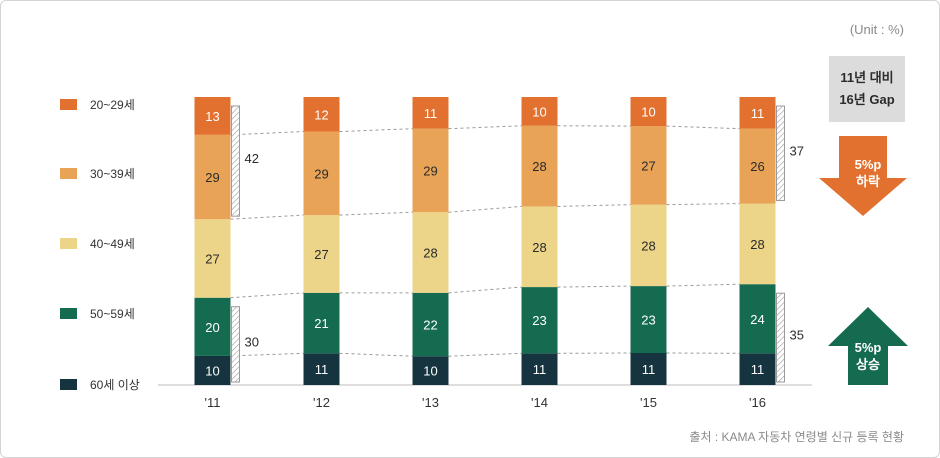  What do you see at coordinates (868, 173) in the screenshot?
I see `down-arrow-label: 5%p 하락` at bounding box center [868, 173].